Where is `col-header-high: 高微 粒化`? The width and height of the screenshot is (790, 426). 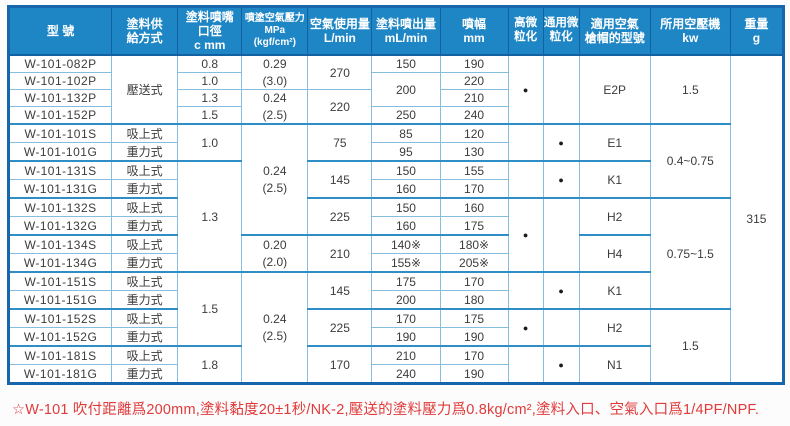 col-header-high: 高微 粒化 is located at coordinates (525, 31).